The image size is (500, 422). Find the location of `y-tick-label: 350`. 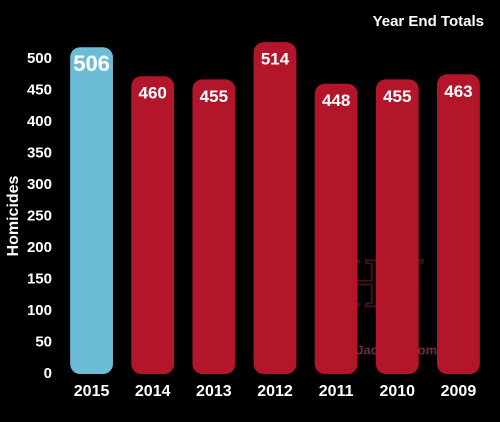

y-tick-label: 350 is located at coordinates (39, 152).